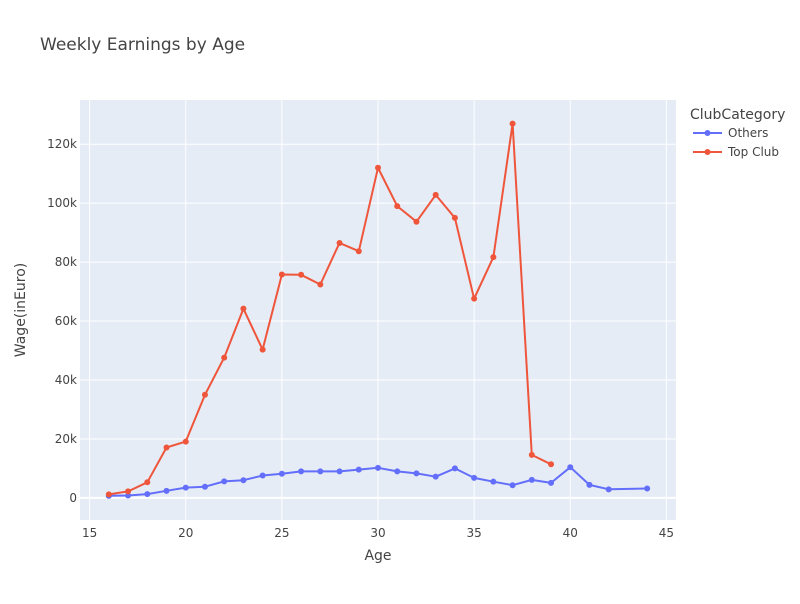  I want to click on y-tick-labels: 0 20k 40k 60k 80k 100k 120k, so click(62, 321).